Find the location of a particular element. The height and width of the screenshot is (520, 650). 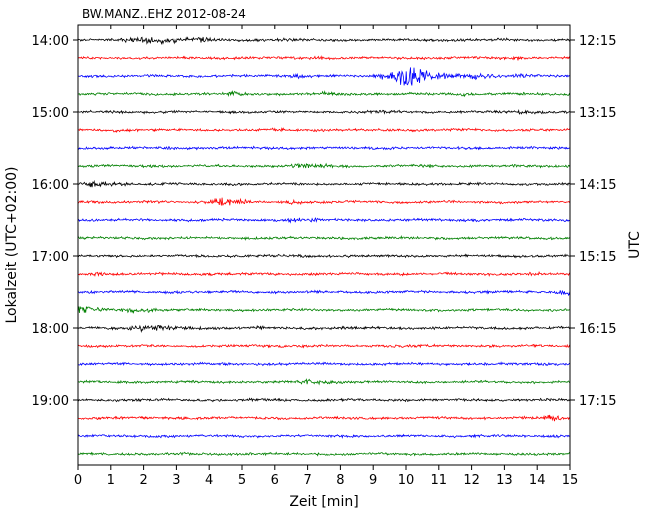

trace-17:00 is located at coordinates (324, 256).